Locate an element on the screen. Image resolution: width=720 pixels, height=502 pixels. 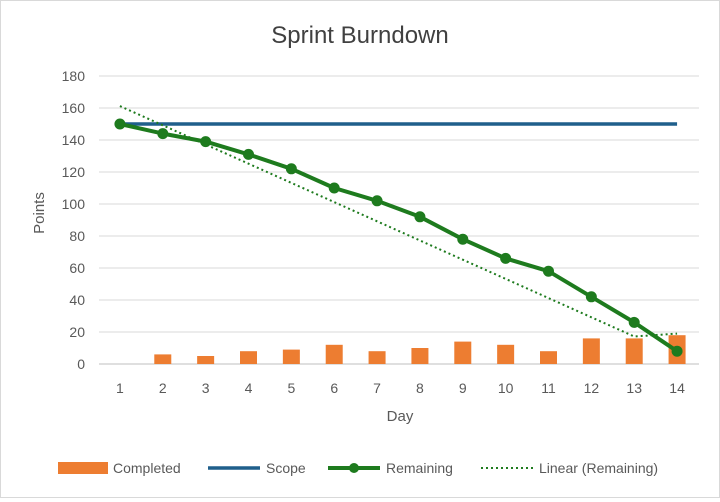
y-axis-tick-labels: 0 20 40 60 80 100 120 140 160 180 is located at coordinates (74, 220).